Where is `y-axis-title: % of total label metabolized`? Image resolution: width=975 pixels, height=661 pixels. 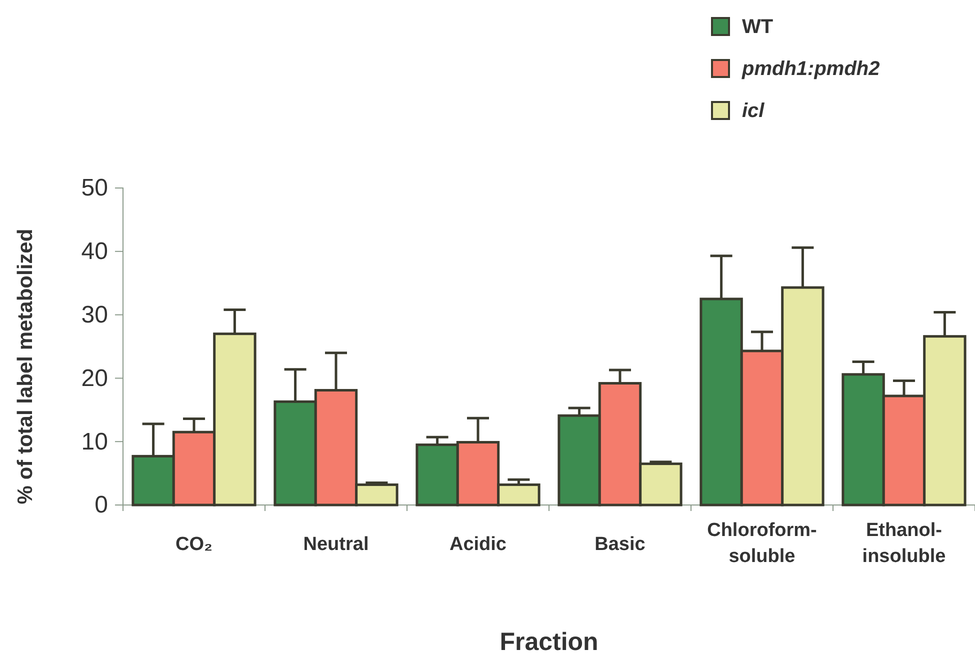
y-axis-title: % of total label metabolized is located at coordinates (25, 366).